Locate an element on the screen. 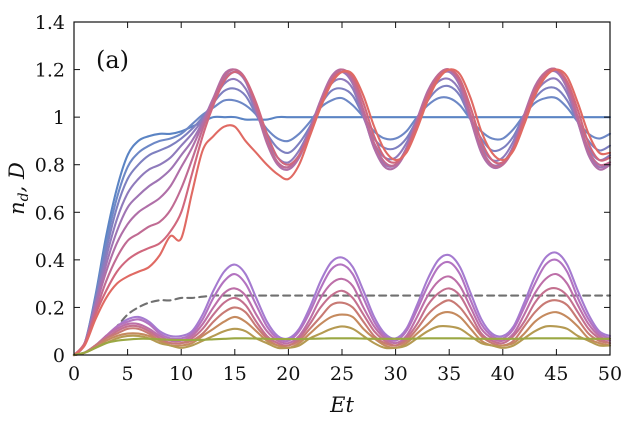  y-tick-label-0.6: 0.6 is located at coordinates (50, 213).